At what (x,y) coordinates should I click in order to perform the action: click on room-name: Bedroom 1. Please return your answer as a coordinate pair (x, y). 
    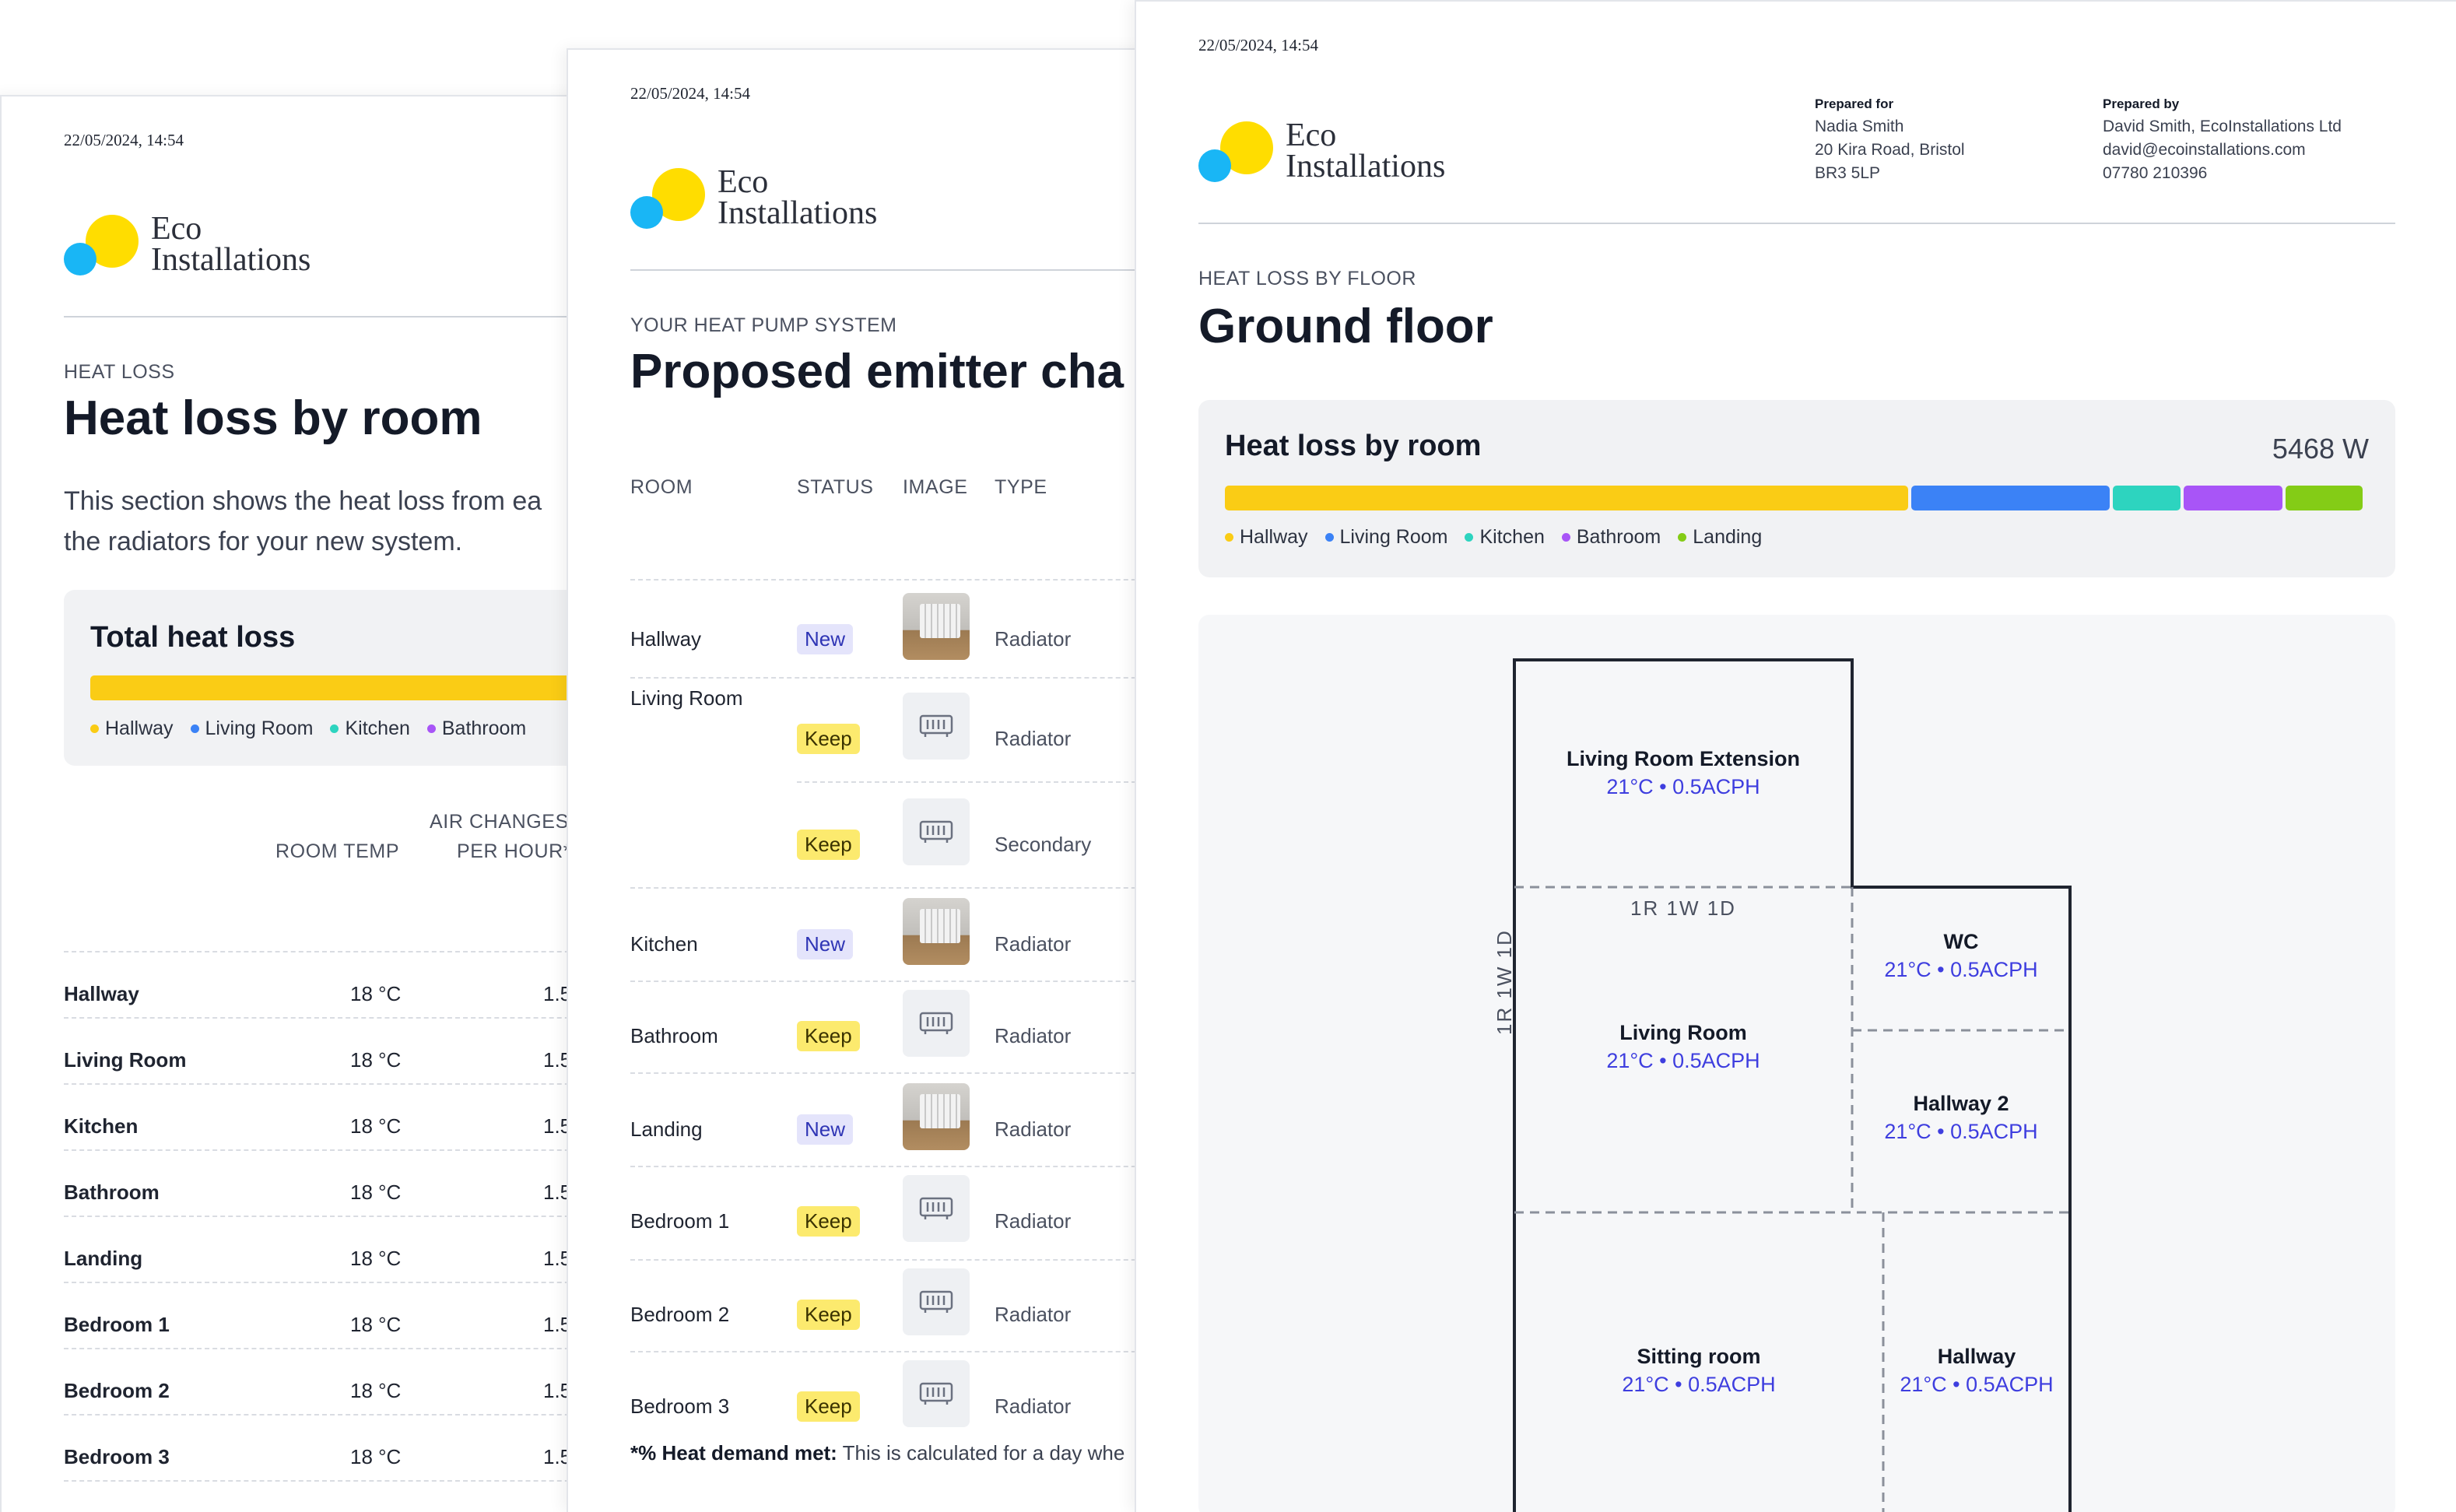
    Looking at the image, I should click on (680, 1221).